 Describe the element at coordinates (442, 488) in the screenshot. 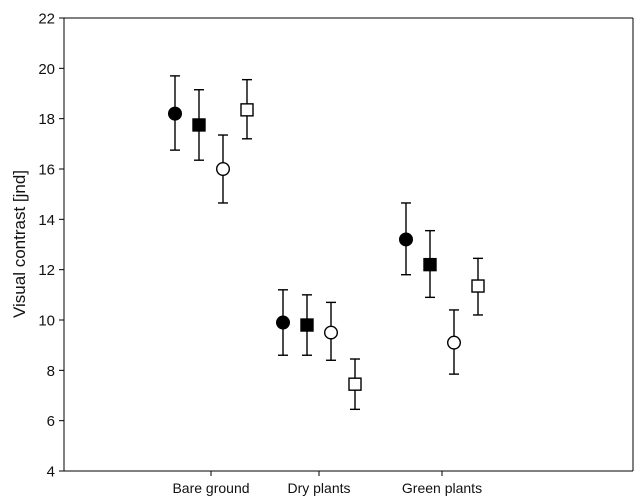

I see `x-tick-label: Green plants` at that location.